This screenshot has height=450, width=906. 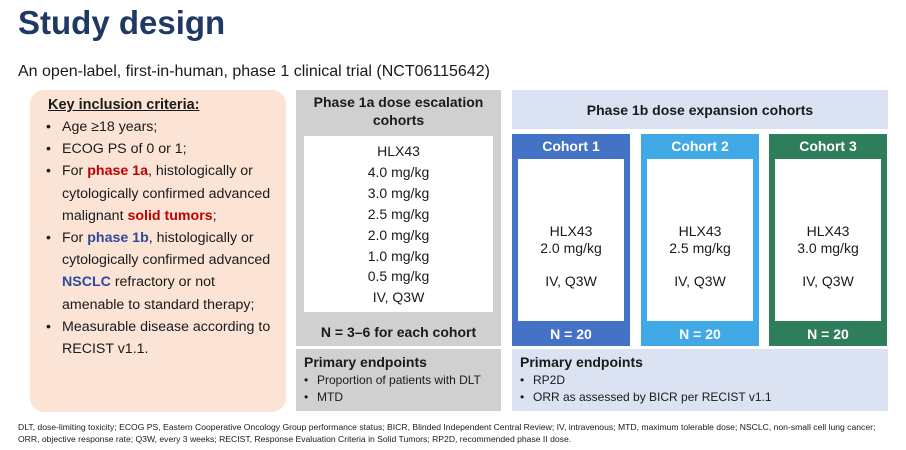 I want to click on nsclc-highlight: NSCLC, so click(x=86, y=282).